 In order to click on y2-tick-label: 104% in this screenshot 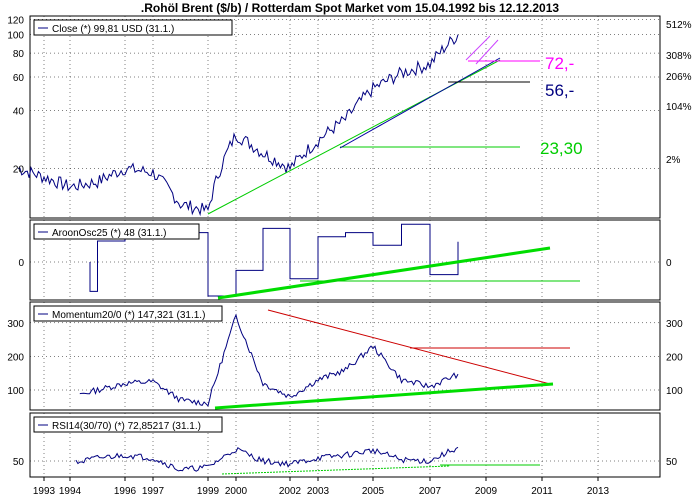, I will do `click(679, 107)`.